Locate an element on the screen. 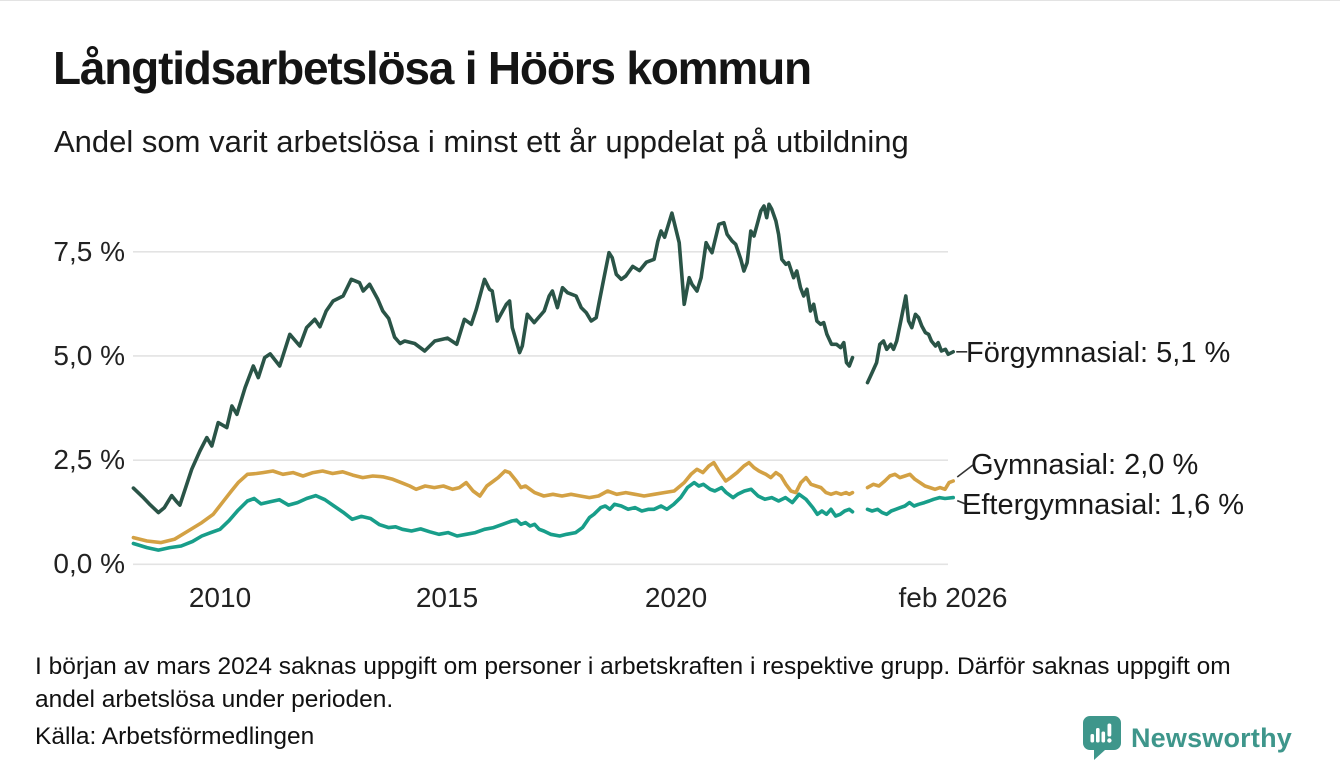 The height and width of the screenshot is (781, 1340). newsworthy-brand: Newsworthy is located at coordinates (1187, 738).